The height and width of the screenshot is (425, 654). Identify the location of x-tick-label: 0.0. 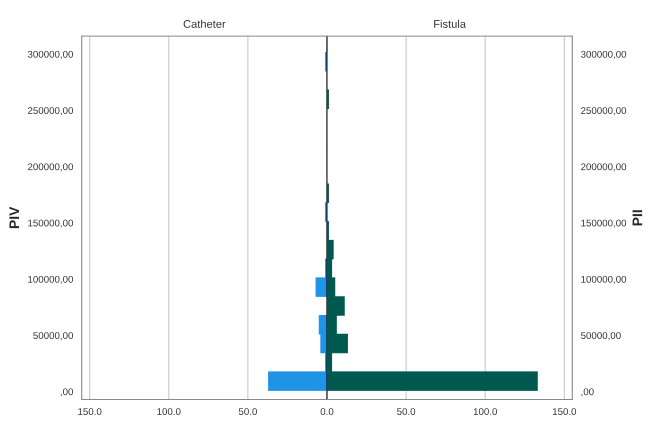
(327, 411).